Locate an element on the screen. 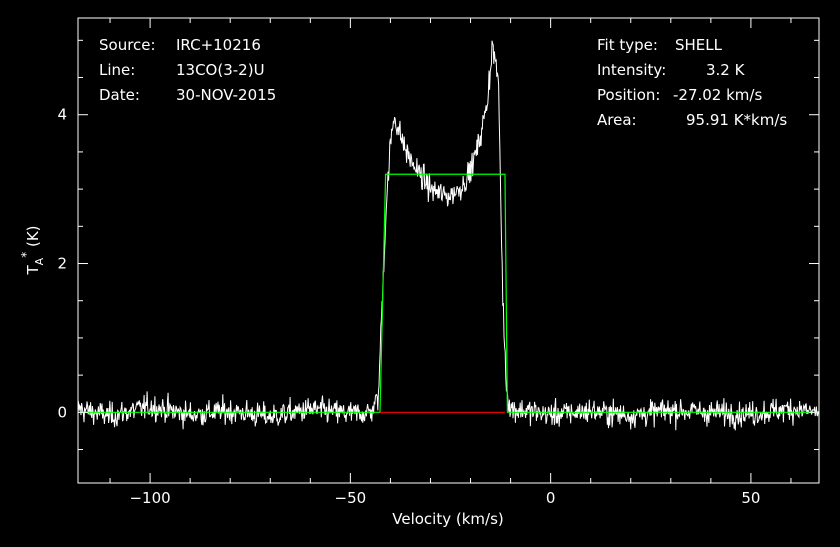  fit-type-label: Fit type: is located at coordinates (627, 45).